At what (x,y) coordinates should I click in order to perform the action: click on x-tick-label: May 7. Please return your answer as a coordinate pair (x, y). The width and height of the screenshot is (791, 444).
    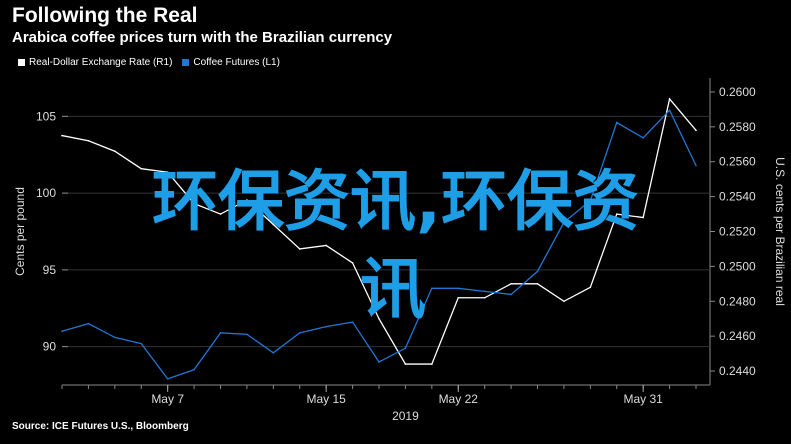
    Looking at the image, I should click on (167, 399).